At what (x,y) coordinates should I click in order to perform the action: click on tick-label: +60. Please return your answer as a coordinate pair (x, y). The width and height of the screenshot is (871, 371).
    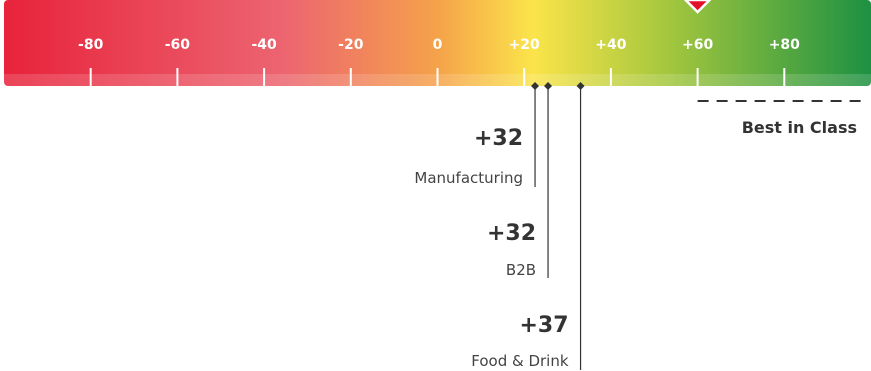
    Looking at the image, I should click on (697, 45).